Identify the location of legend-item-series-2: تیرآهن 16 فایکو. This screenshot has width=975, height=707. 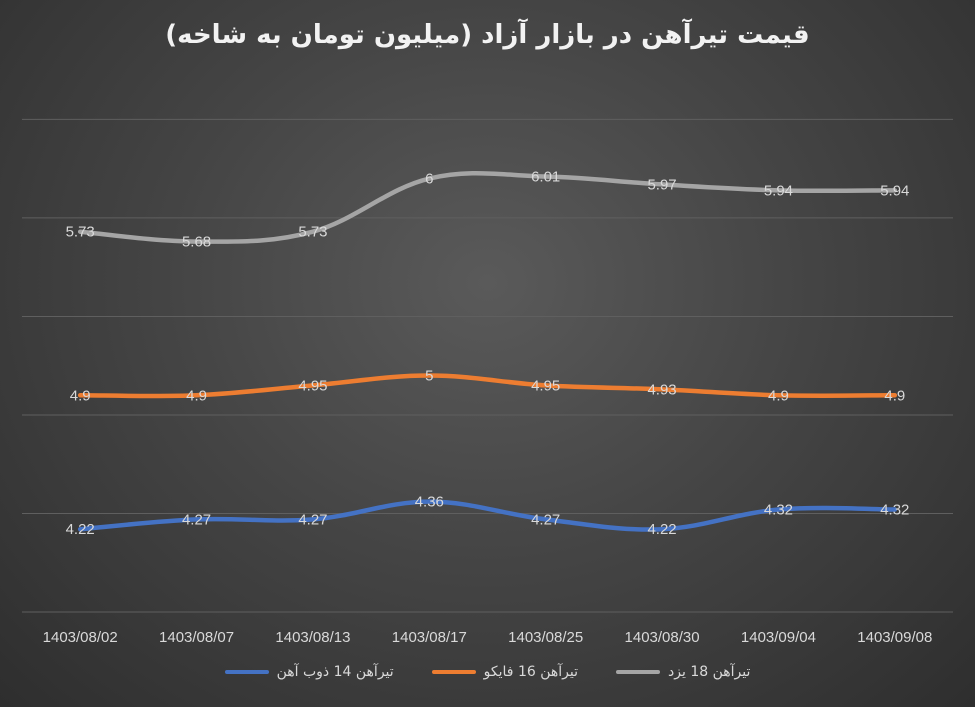
(505, 672).